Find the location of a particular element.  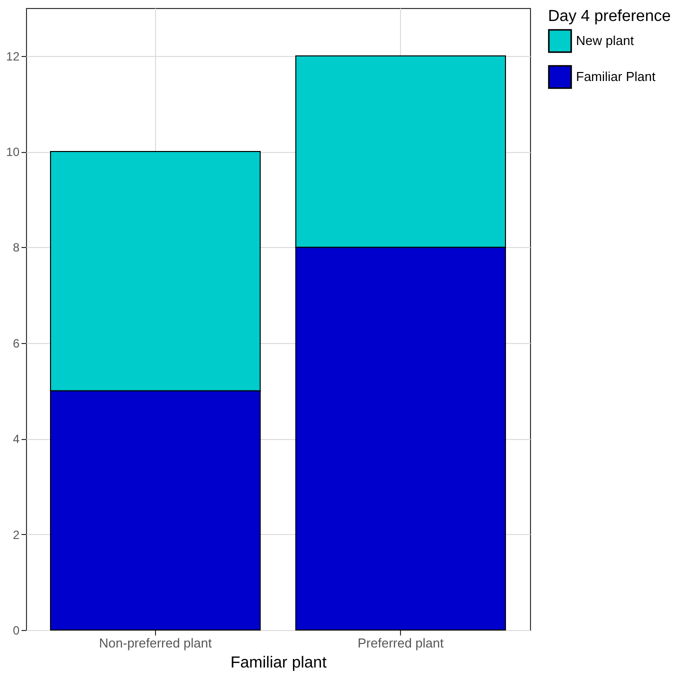

x-tick-label: Non-preferred plant is located at coordinates (155, 643).